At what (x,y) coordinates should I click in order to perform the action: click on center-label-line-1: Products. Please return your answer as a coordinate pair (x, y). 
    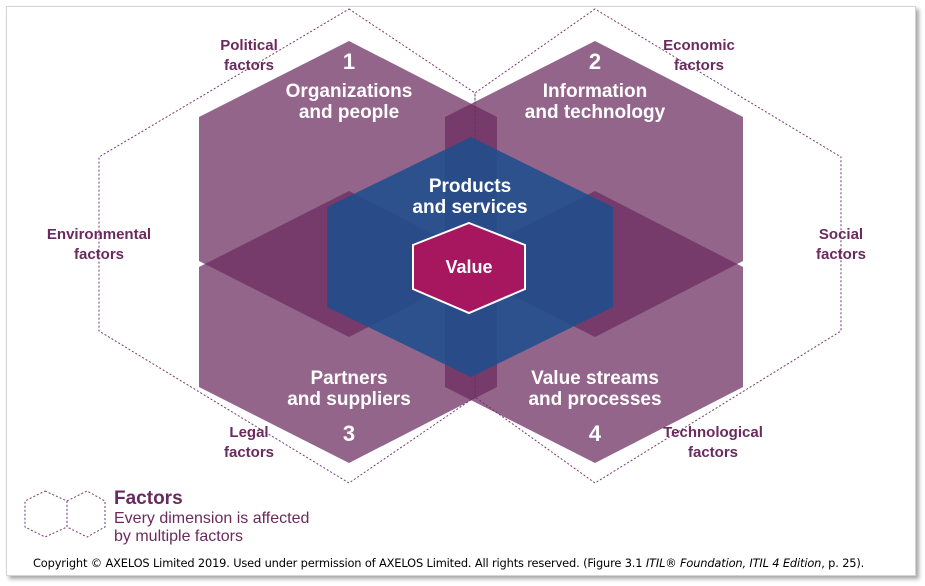
    Looking at the image, I should click on (470, 186).